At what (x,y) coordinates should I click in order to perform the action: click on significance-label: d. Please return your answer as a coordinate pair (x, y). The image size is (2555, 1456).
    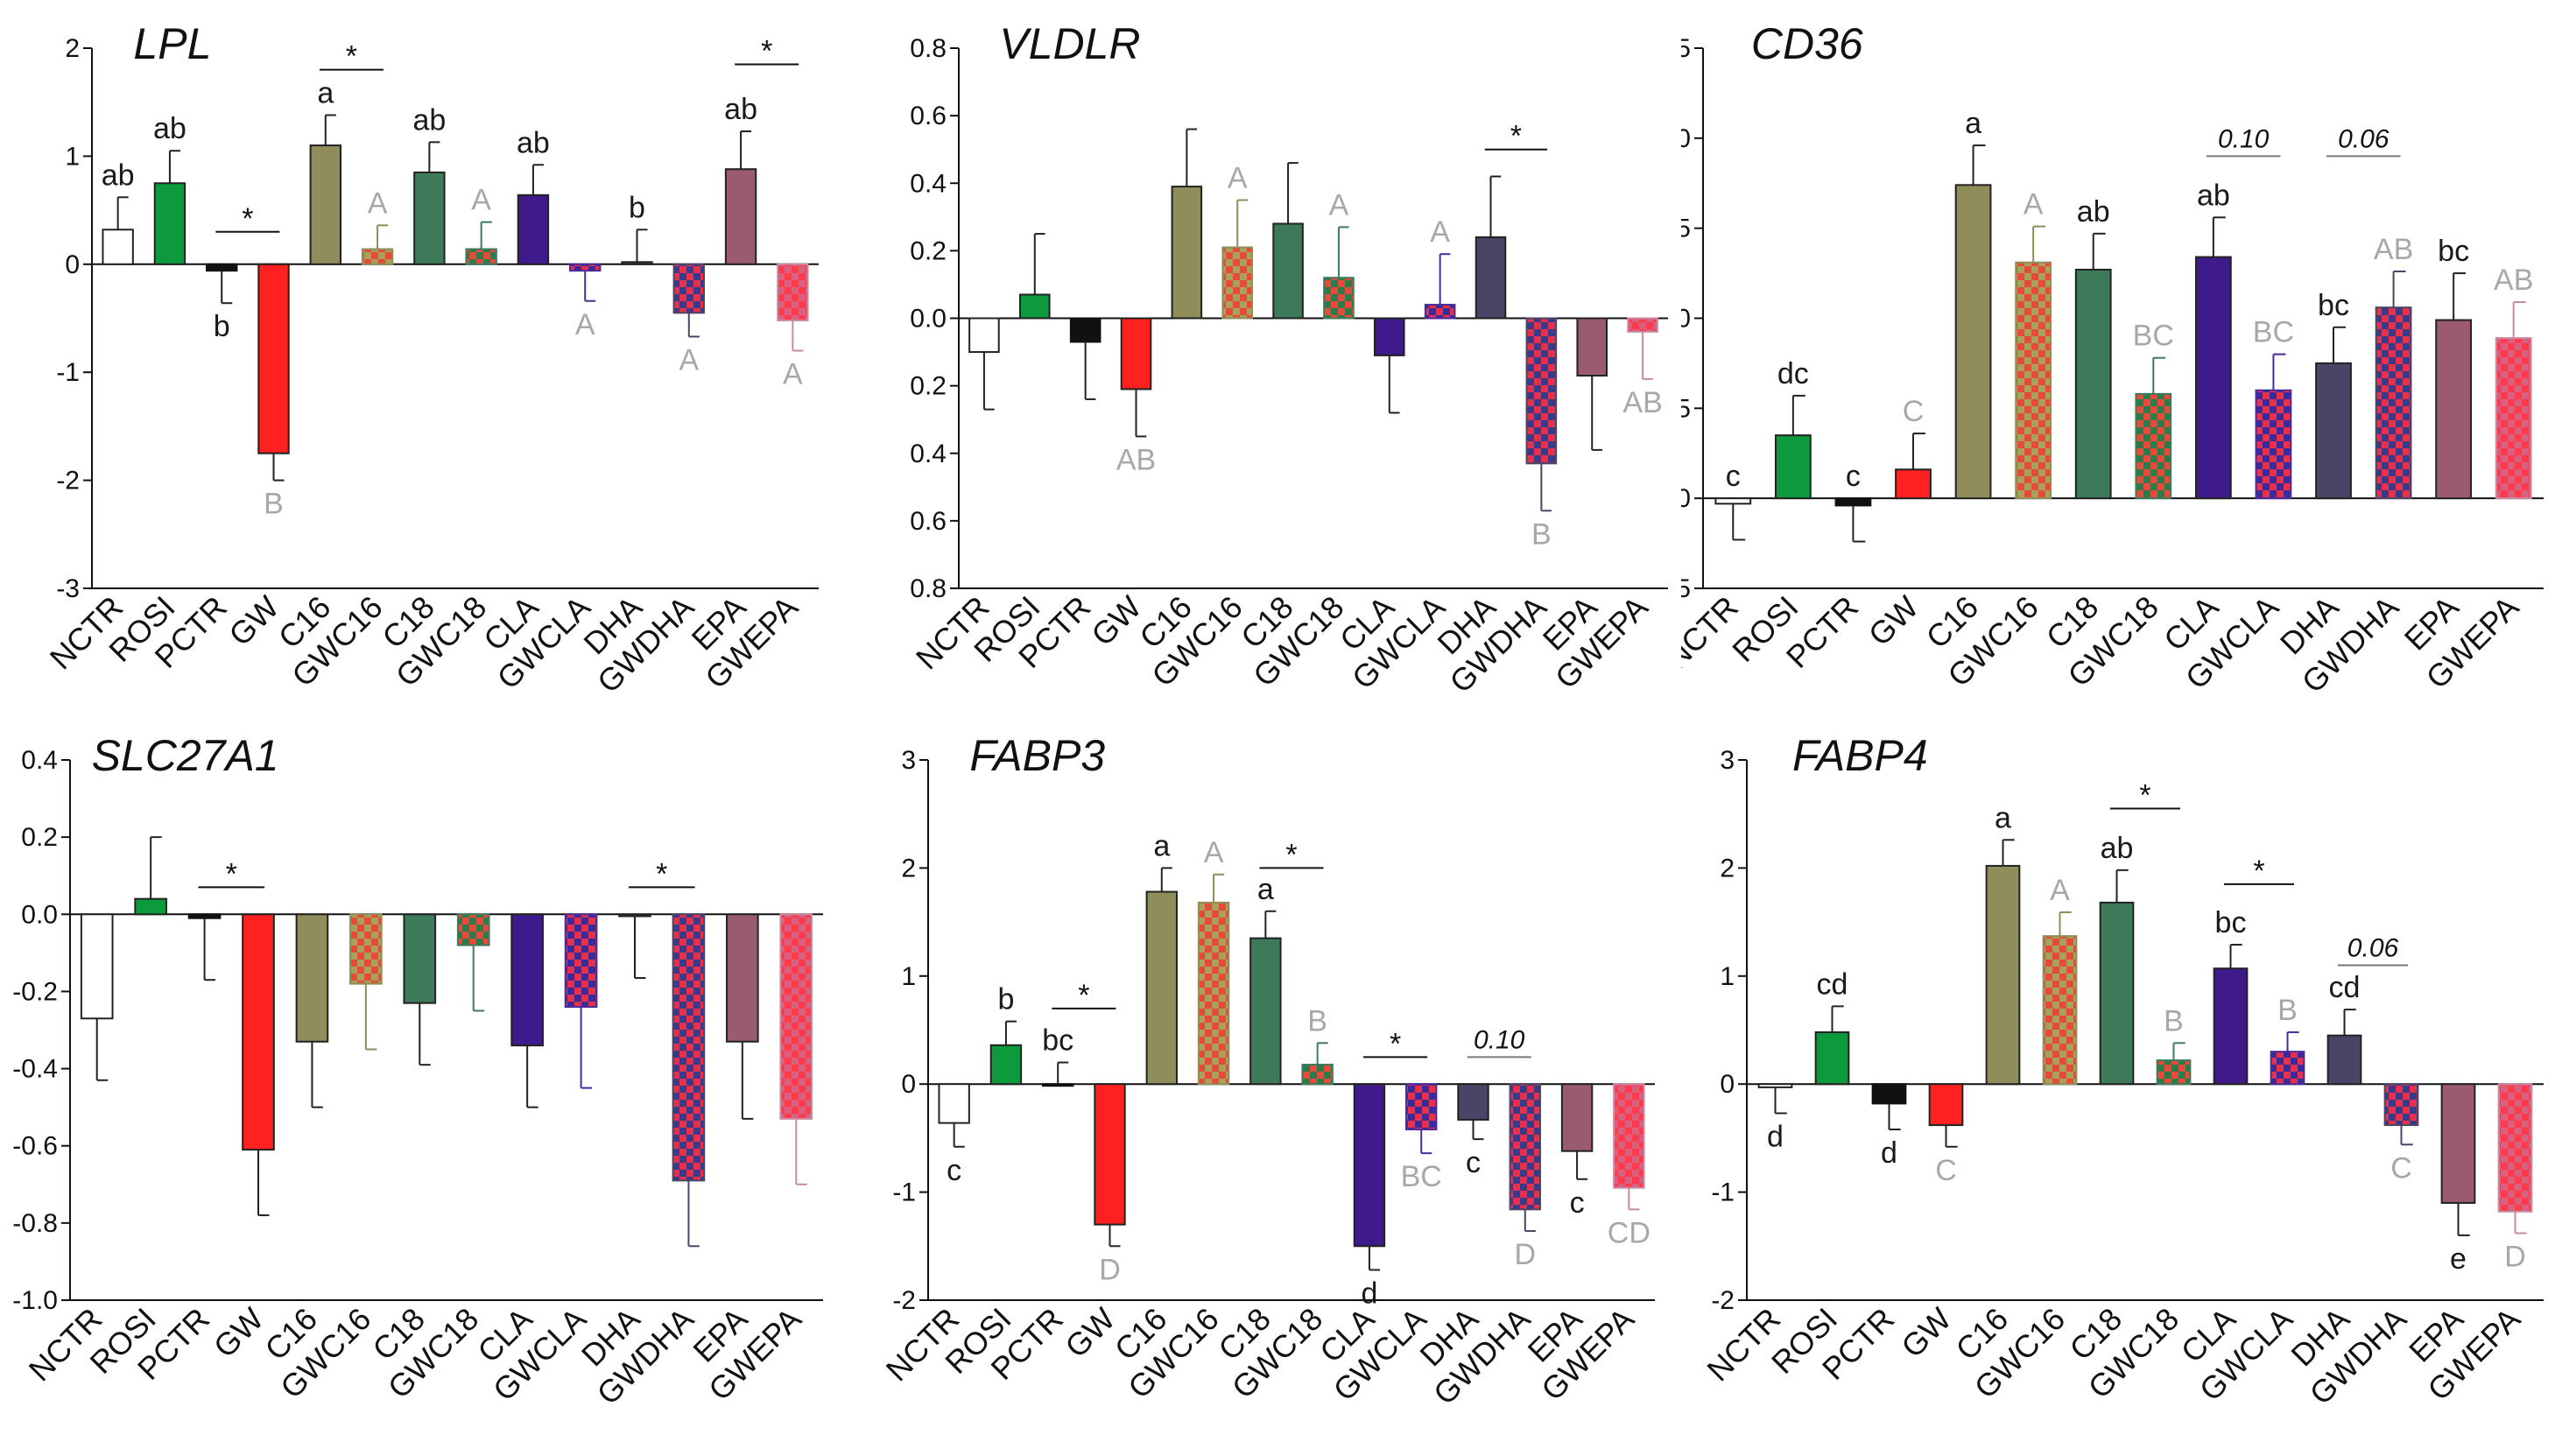
    Looking at the image, I should click on (1369, 1293).